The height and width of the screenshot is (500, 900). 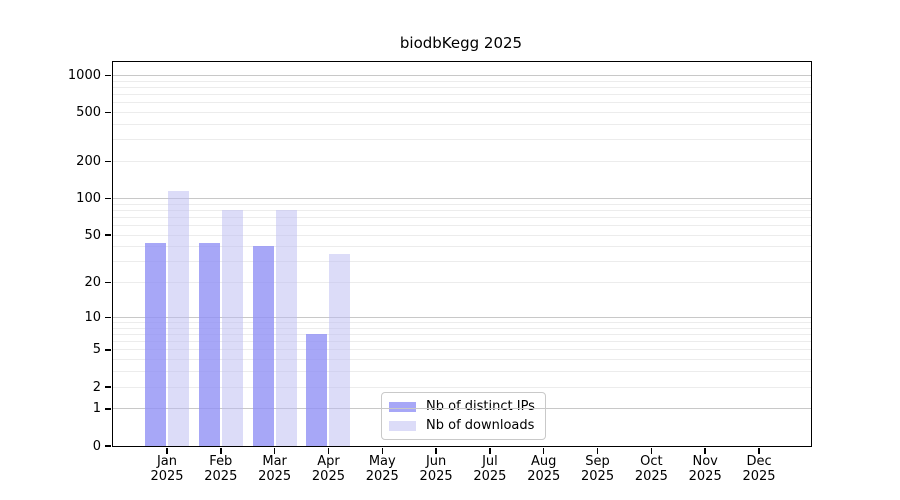 I want to click on legend-swatch-distinct-ips, so click(x=402, y=406).